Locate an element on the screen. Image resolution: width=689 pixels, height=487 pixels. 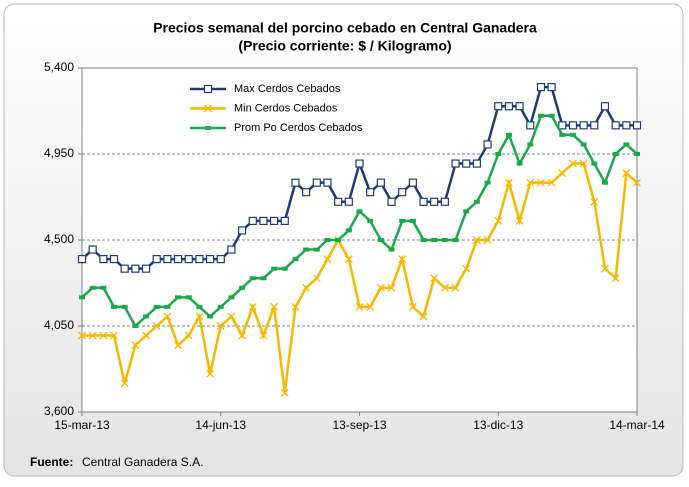
x-tick-label: 14-jun-13 is located at coordinates (220, 425).